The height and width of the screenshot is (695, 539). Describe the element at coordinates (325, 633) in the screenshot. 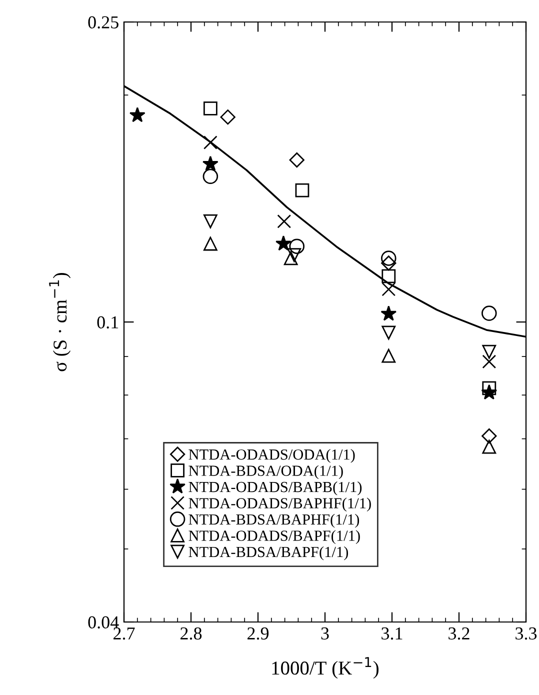

I see `x-tick-label: 3` at that location.